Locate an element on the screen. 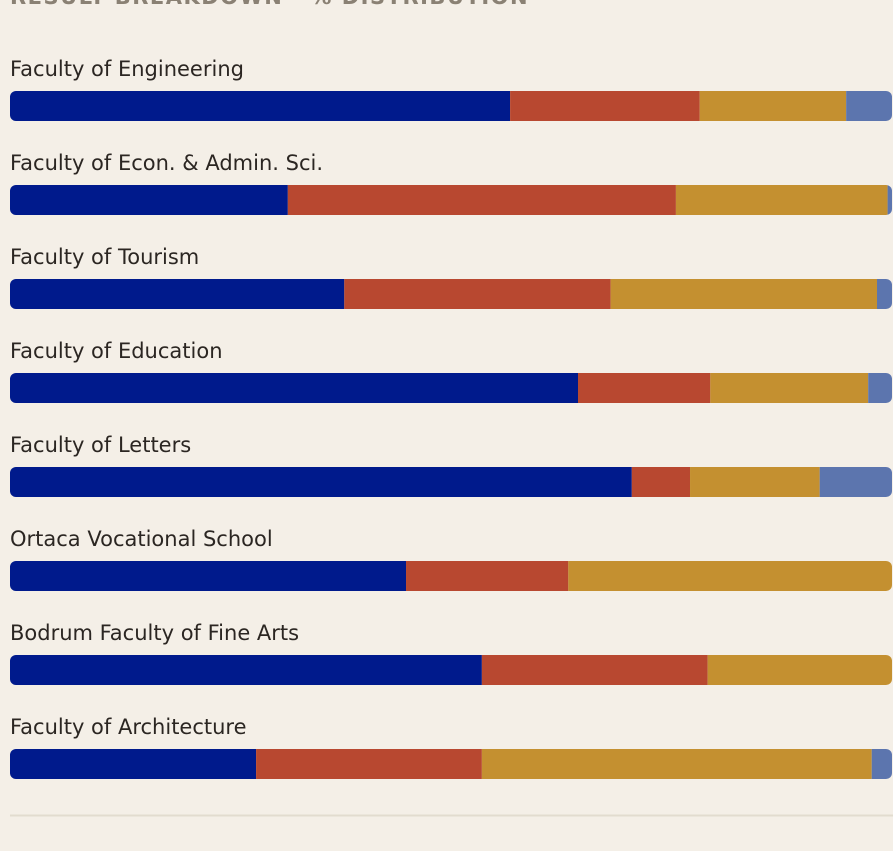 The height and width of the screenshot is (851, 893). chart-title: RESULT BREAKDOWN · % DISTRIBUTION is located at coordinates (269, 4).